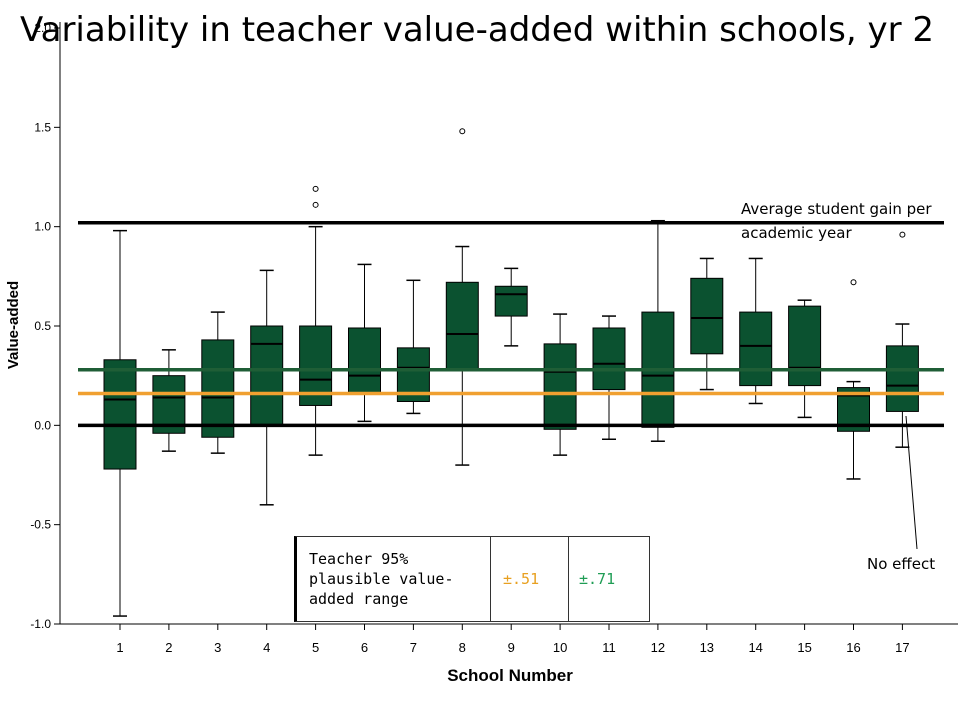 This screenshot has height=720, width=960. Describe the element at coordinates (394, 579) in the screenshot. I see `range-table-label: Teacher 95% plausible value-added range` at that location.